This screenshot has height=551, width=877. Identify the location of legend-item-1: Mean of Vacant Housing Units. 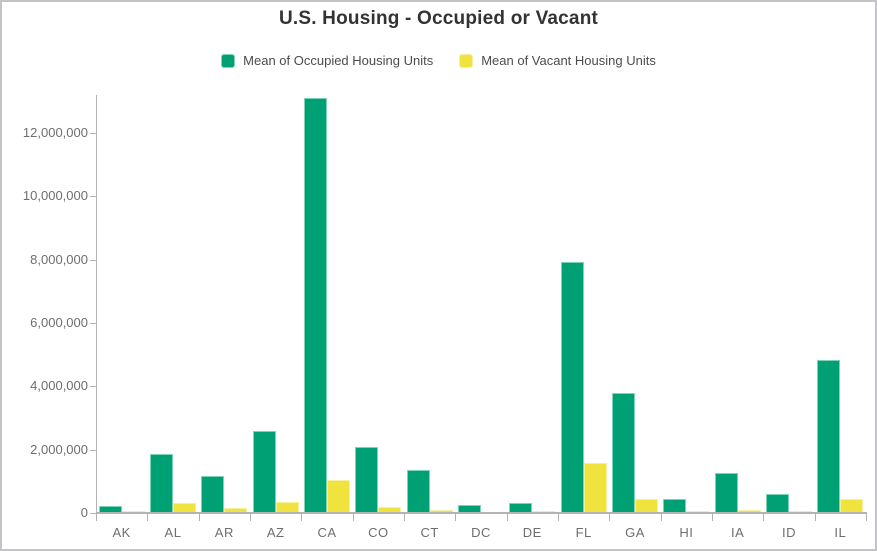
(557, 60).